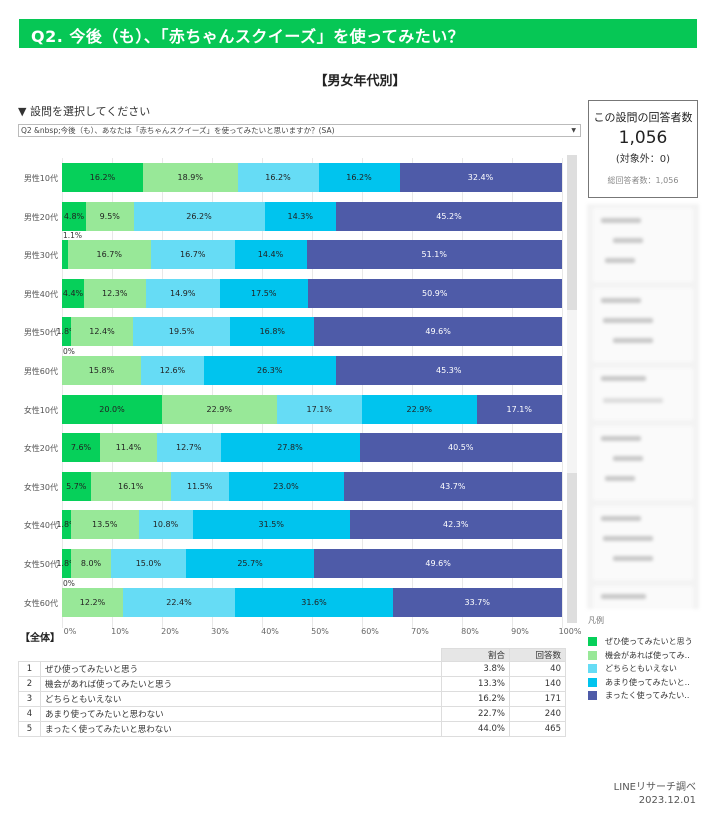 This screenshot has width=720, height=814. What do you see at coordinates (74, 216) in the screenshot?
I see `bar-segment: 4.8%` at bounding box center [74, 216].